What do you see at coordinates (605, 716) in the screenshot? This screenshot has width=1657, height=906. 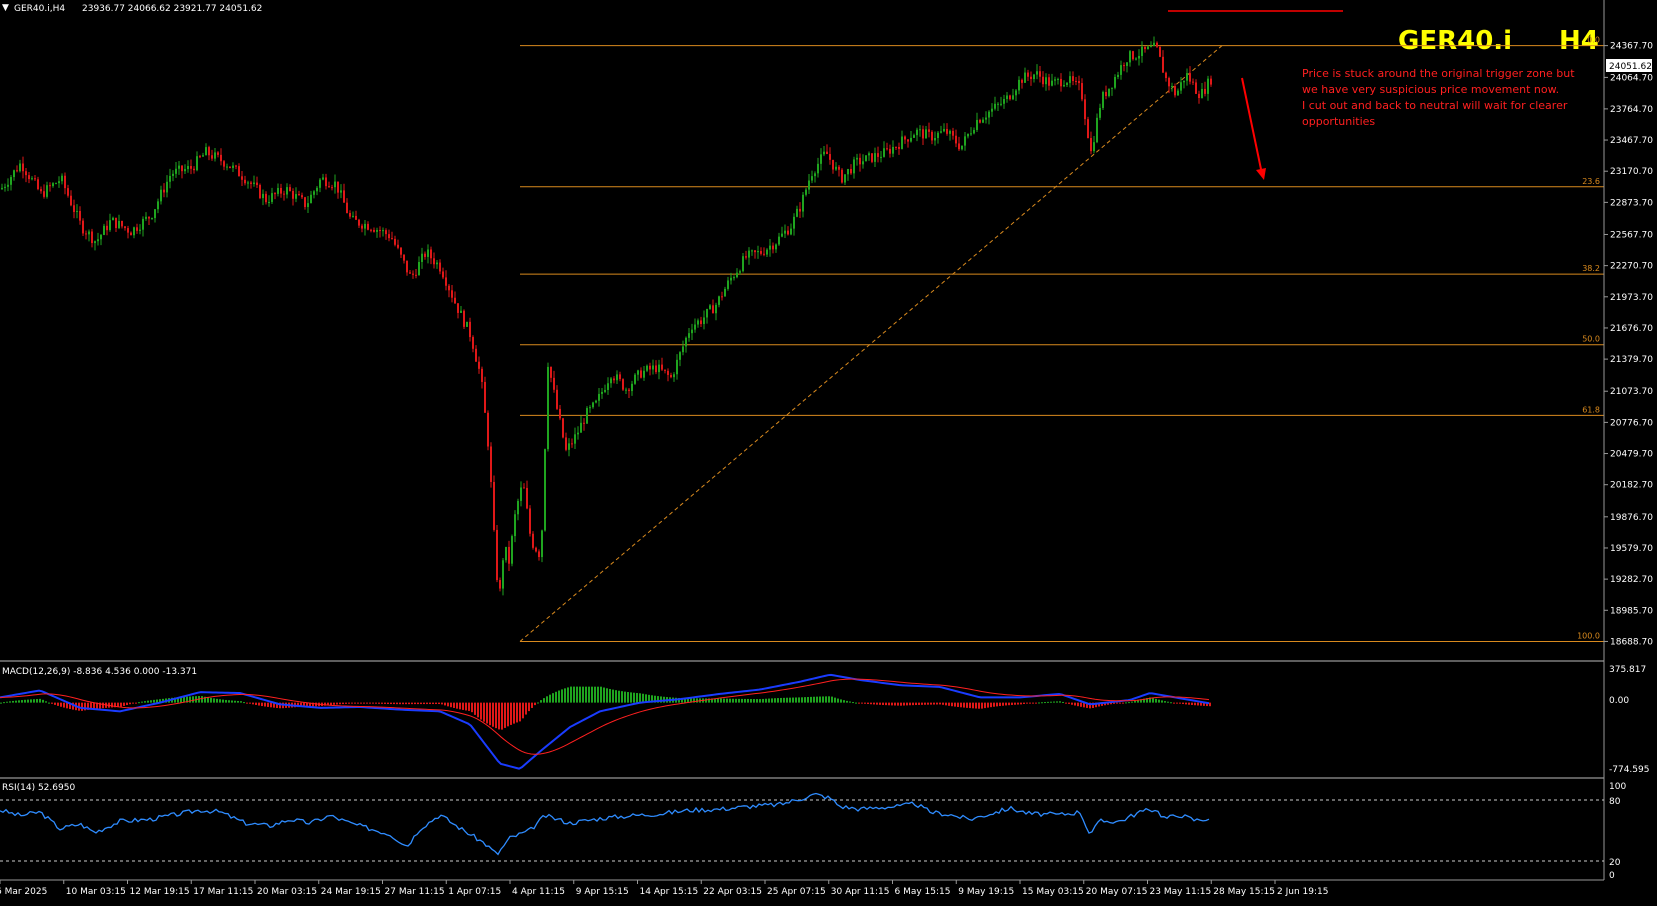 I see `macd-signal-line` at bounding box center [605, 716].